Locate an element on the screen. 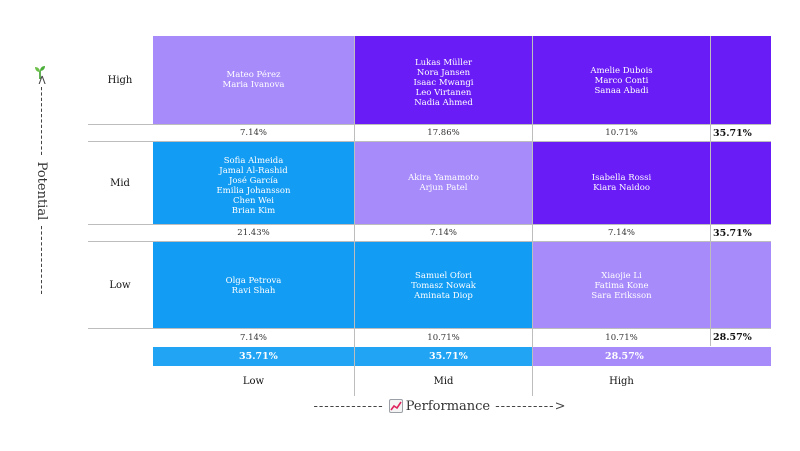  cell-pct-high-high: 10.71% is located at coordinates (621, 133).